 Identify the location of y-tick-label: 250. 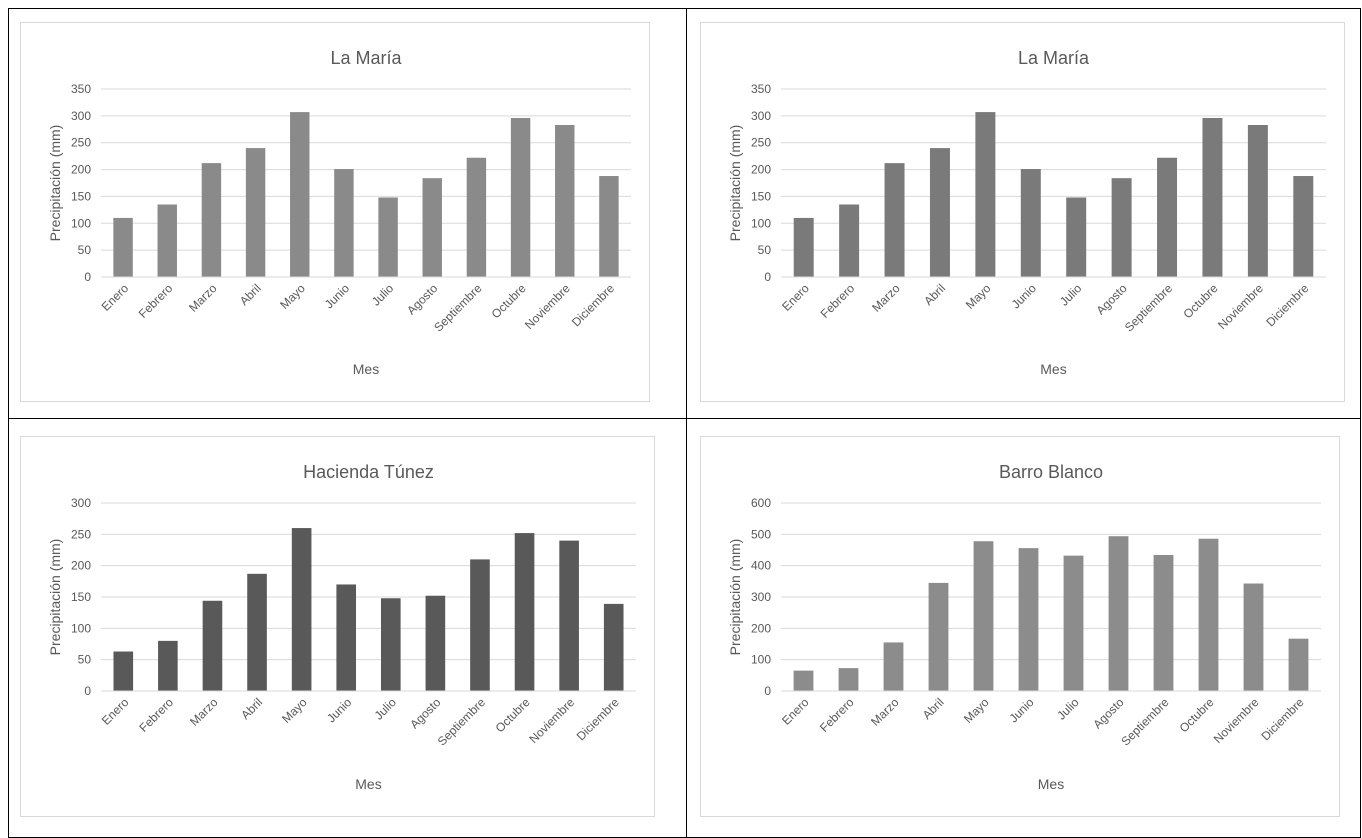
(81, 143).